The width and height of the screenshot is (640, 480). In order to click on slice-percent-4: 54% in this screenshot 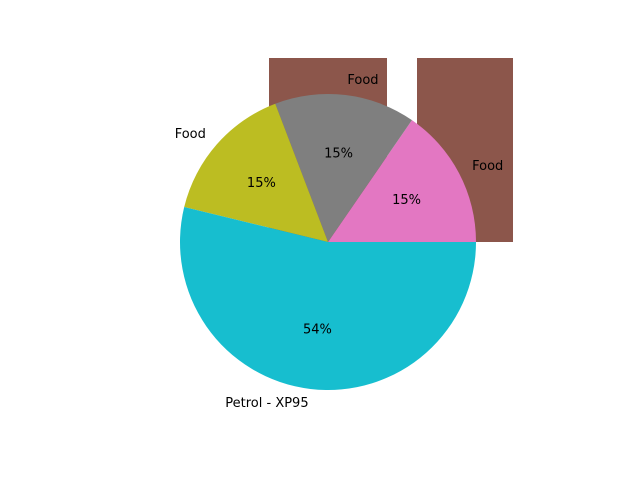, I will do `click(317, 330)`.